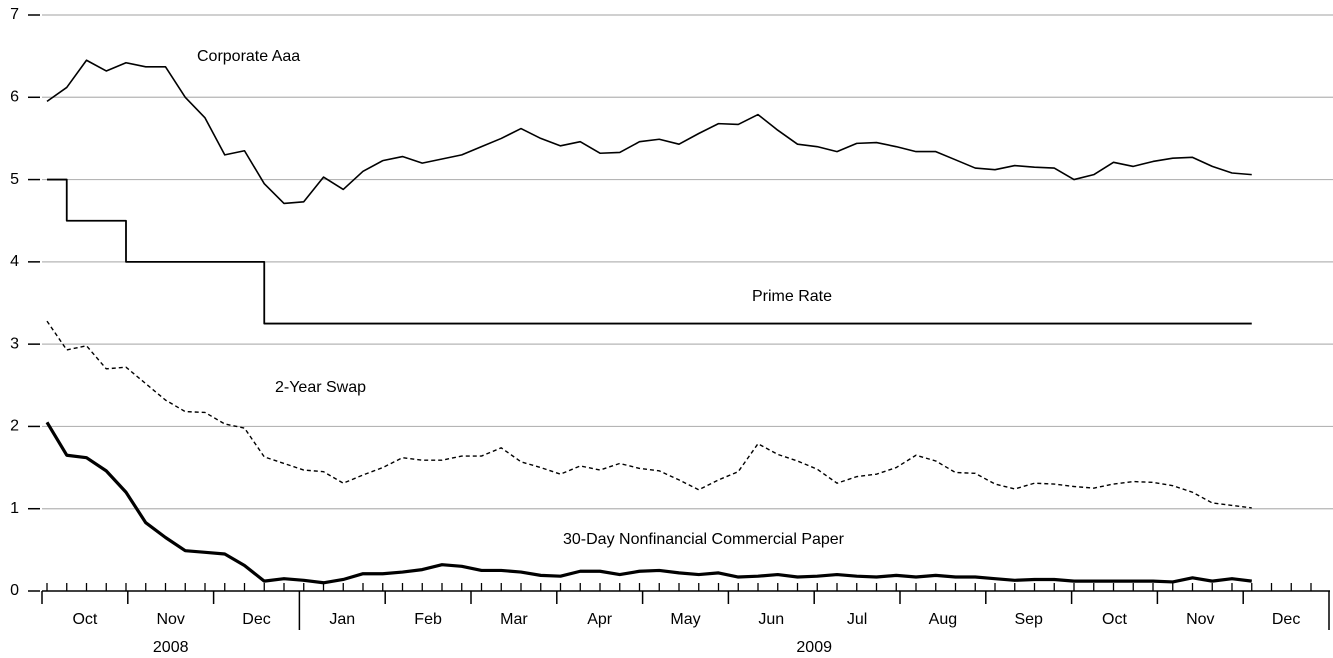  What do you see at coordinates (14, 97) in the screenshot?
I see `y-tick-label: 6` at bounding box center [14, 97].